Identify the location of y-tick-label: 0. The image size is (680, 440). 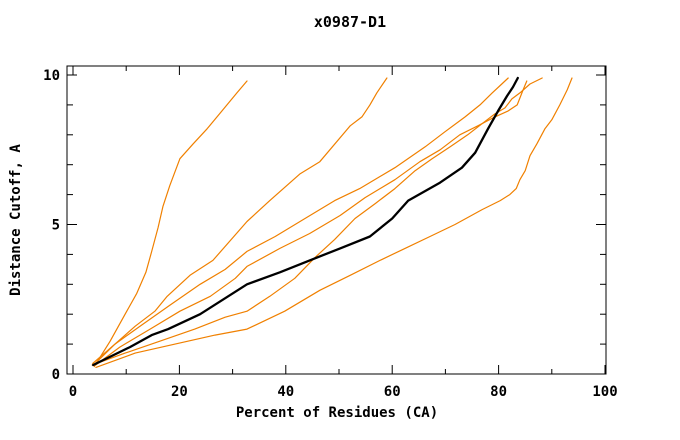
(56, 375).